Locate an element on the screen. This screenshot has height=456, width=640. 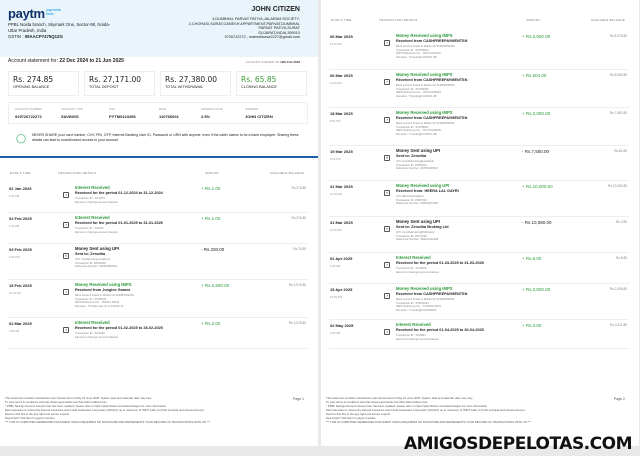
summary-box: Rs. 274.85 OPENING BALANCE is located at coordinates (43, 83).